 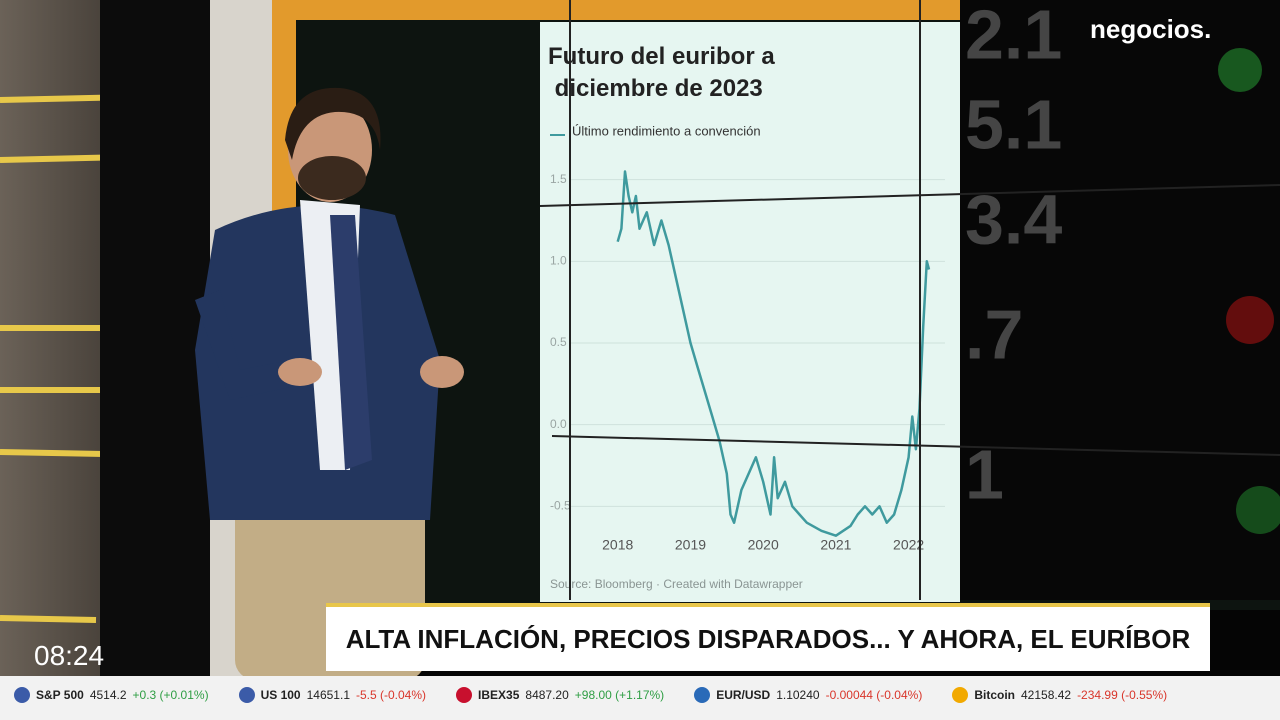 I want to click on ticker-change: -234.99 (-0.55%), so click(x=1122, y=695).